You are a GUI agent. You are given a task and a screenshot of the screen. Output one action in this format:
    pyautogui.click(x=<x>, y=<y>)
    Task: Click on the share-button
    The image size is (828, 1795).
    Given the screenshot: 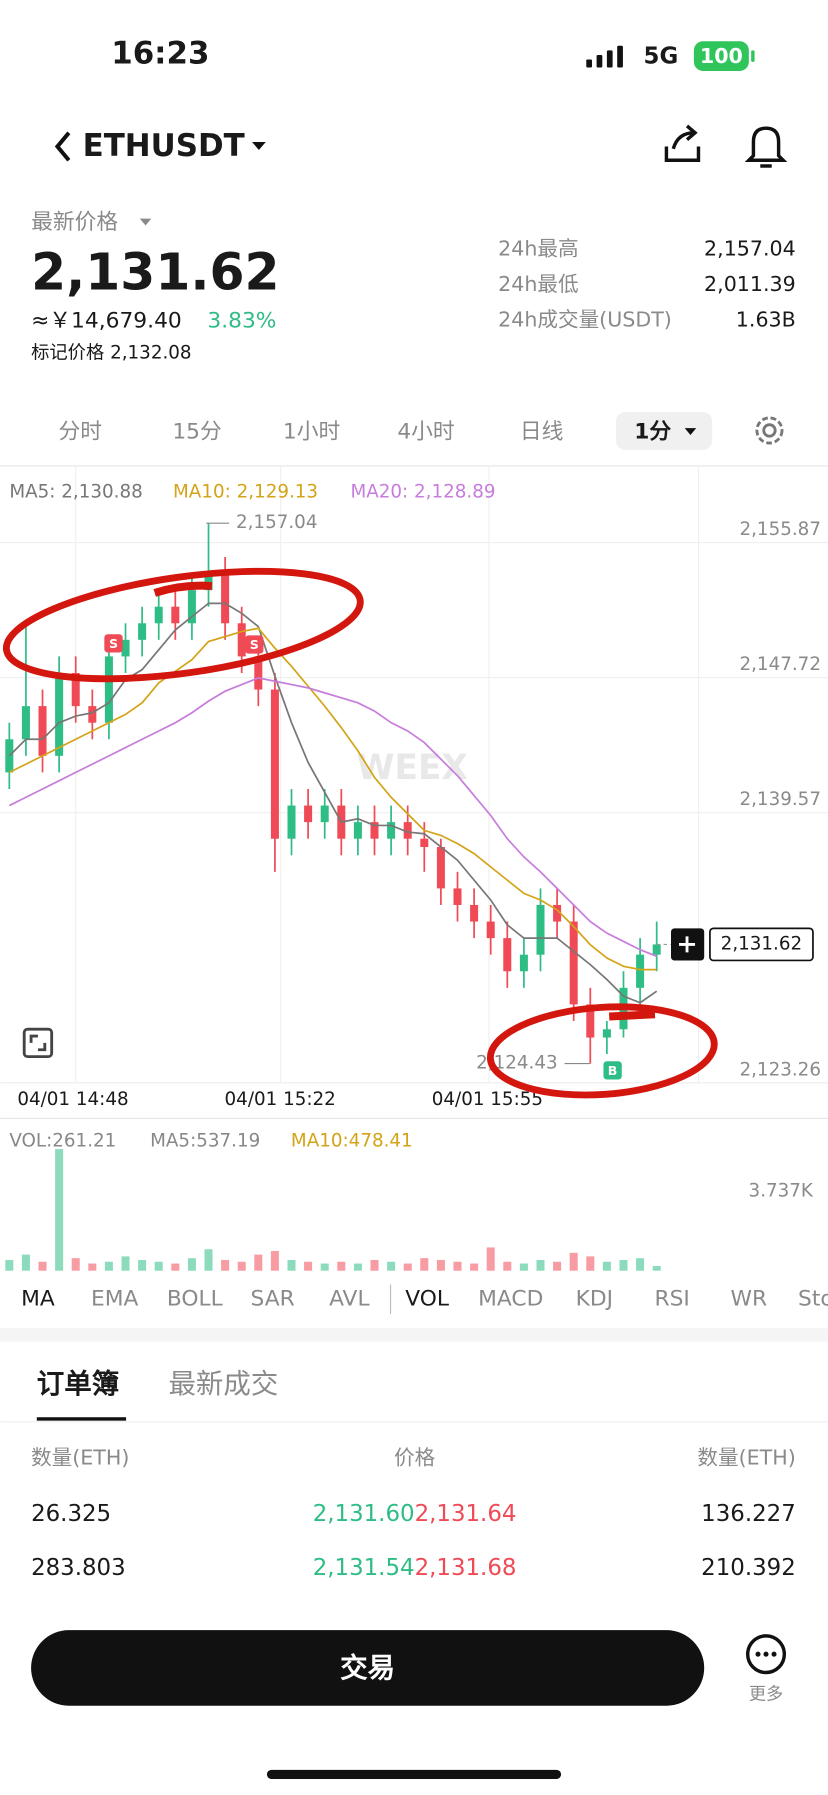 What is the action you would take?
    pyautogui.click(x=682, y=143)
    